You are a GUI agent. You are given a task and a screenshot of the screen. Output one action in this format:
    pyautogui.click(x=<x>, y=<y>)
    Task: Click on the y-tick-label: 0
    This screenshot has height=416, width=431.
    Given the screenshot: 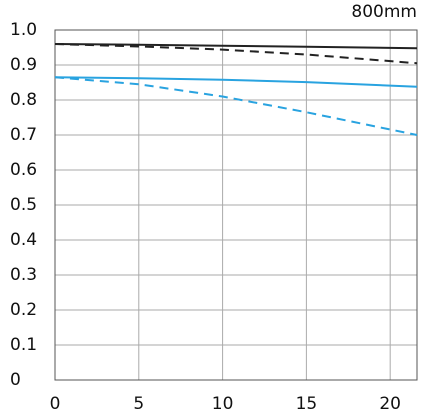 What is the action you would take?
    pyautogui.click(x=15, y=380)
    